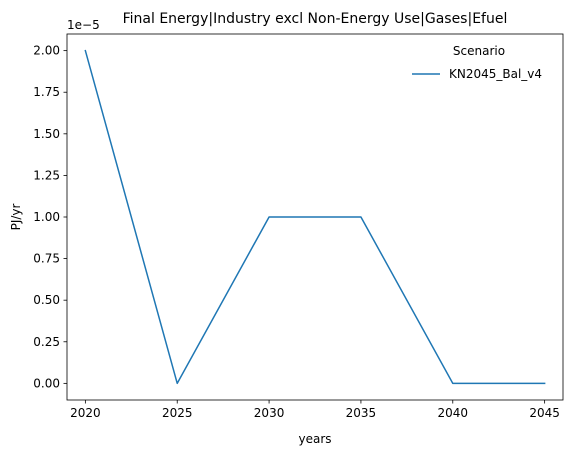 The height and width of the screenshot is (460, 573). What do you see at coordinates (46, 51) in the screenshot?
I see `y-tick-label: 2.00` at bounding box center [46, 51].